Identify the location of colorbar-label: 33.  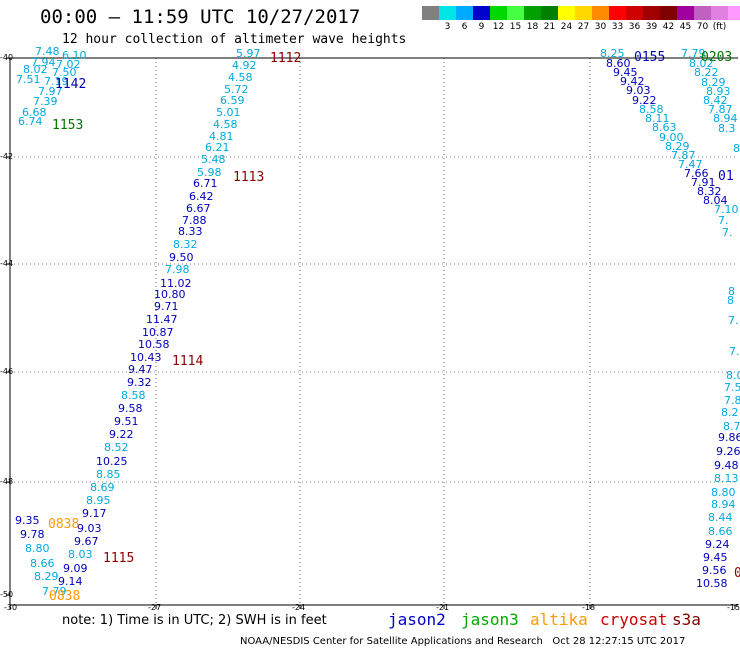
(617, 27).